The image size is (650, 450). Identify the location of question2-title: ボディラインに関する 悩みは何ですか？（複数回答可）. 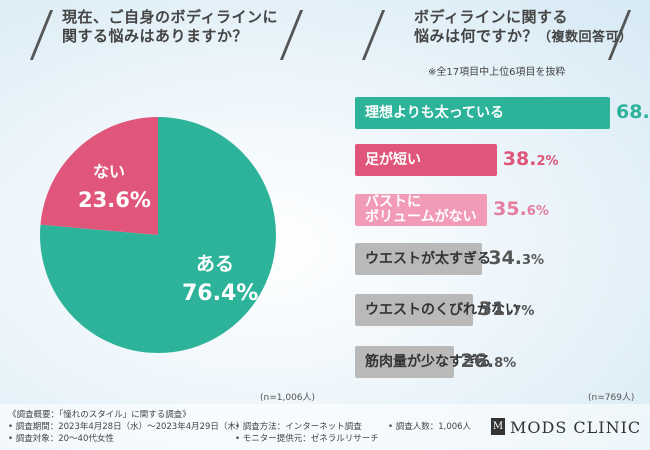
(515, 27).